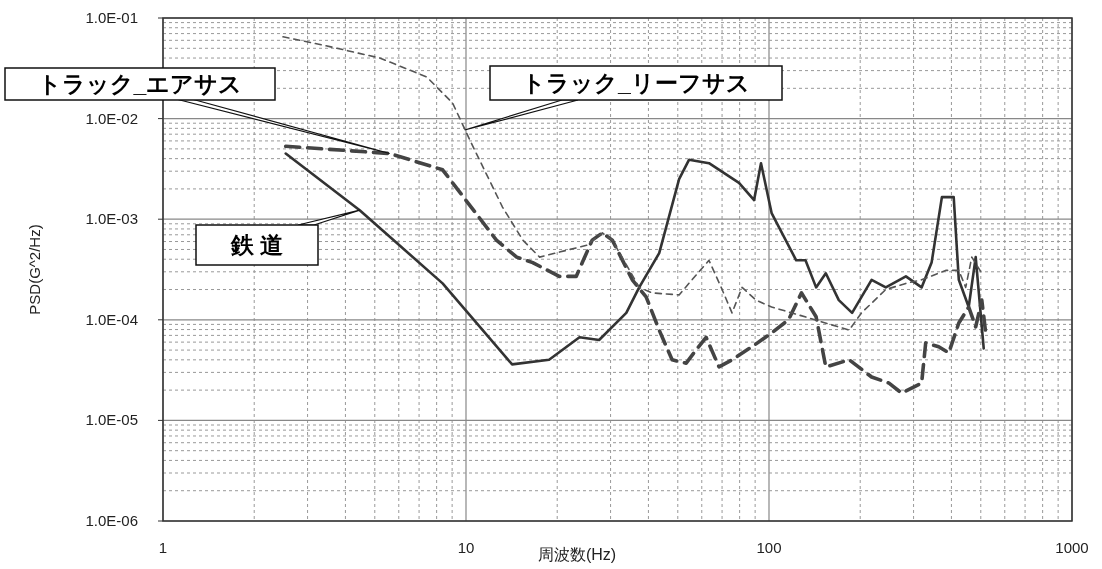  I want to click on y-tick-label: 1.0E-05, so click(111, 420).